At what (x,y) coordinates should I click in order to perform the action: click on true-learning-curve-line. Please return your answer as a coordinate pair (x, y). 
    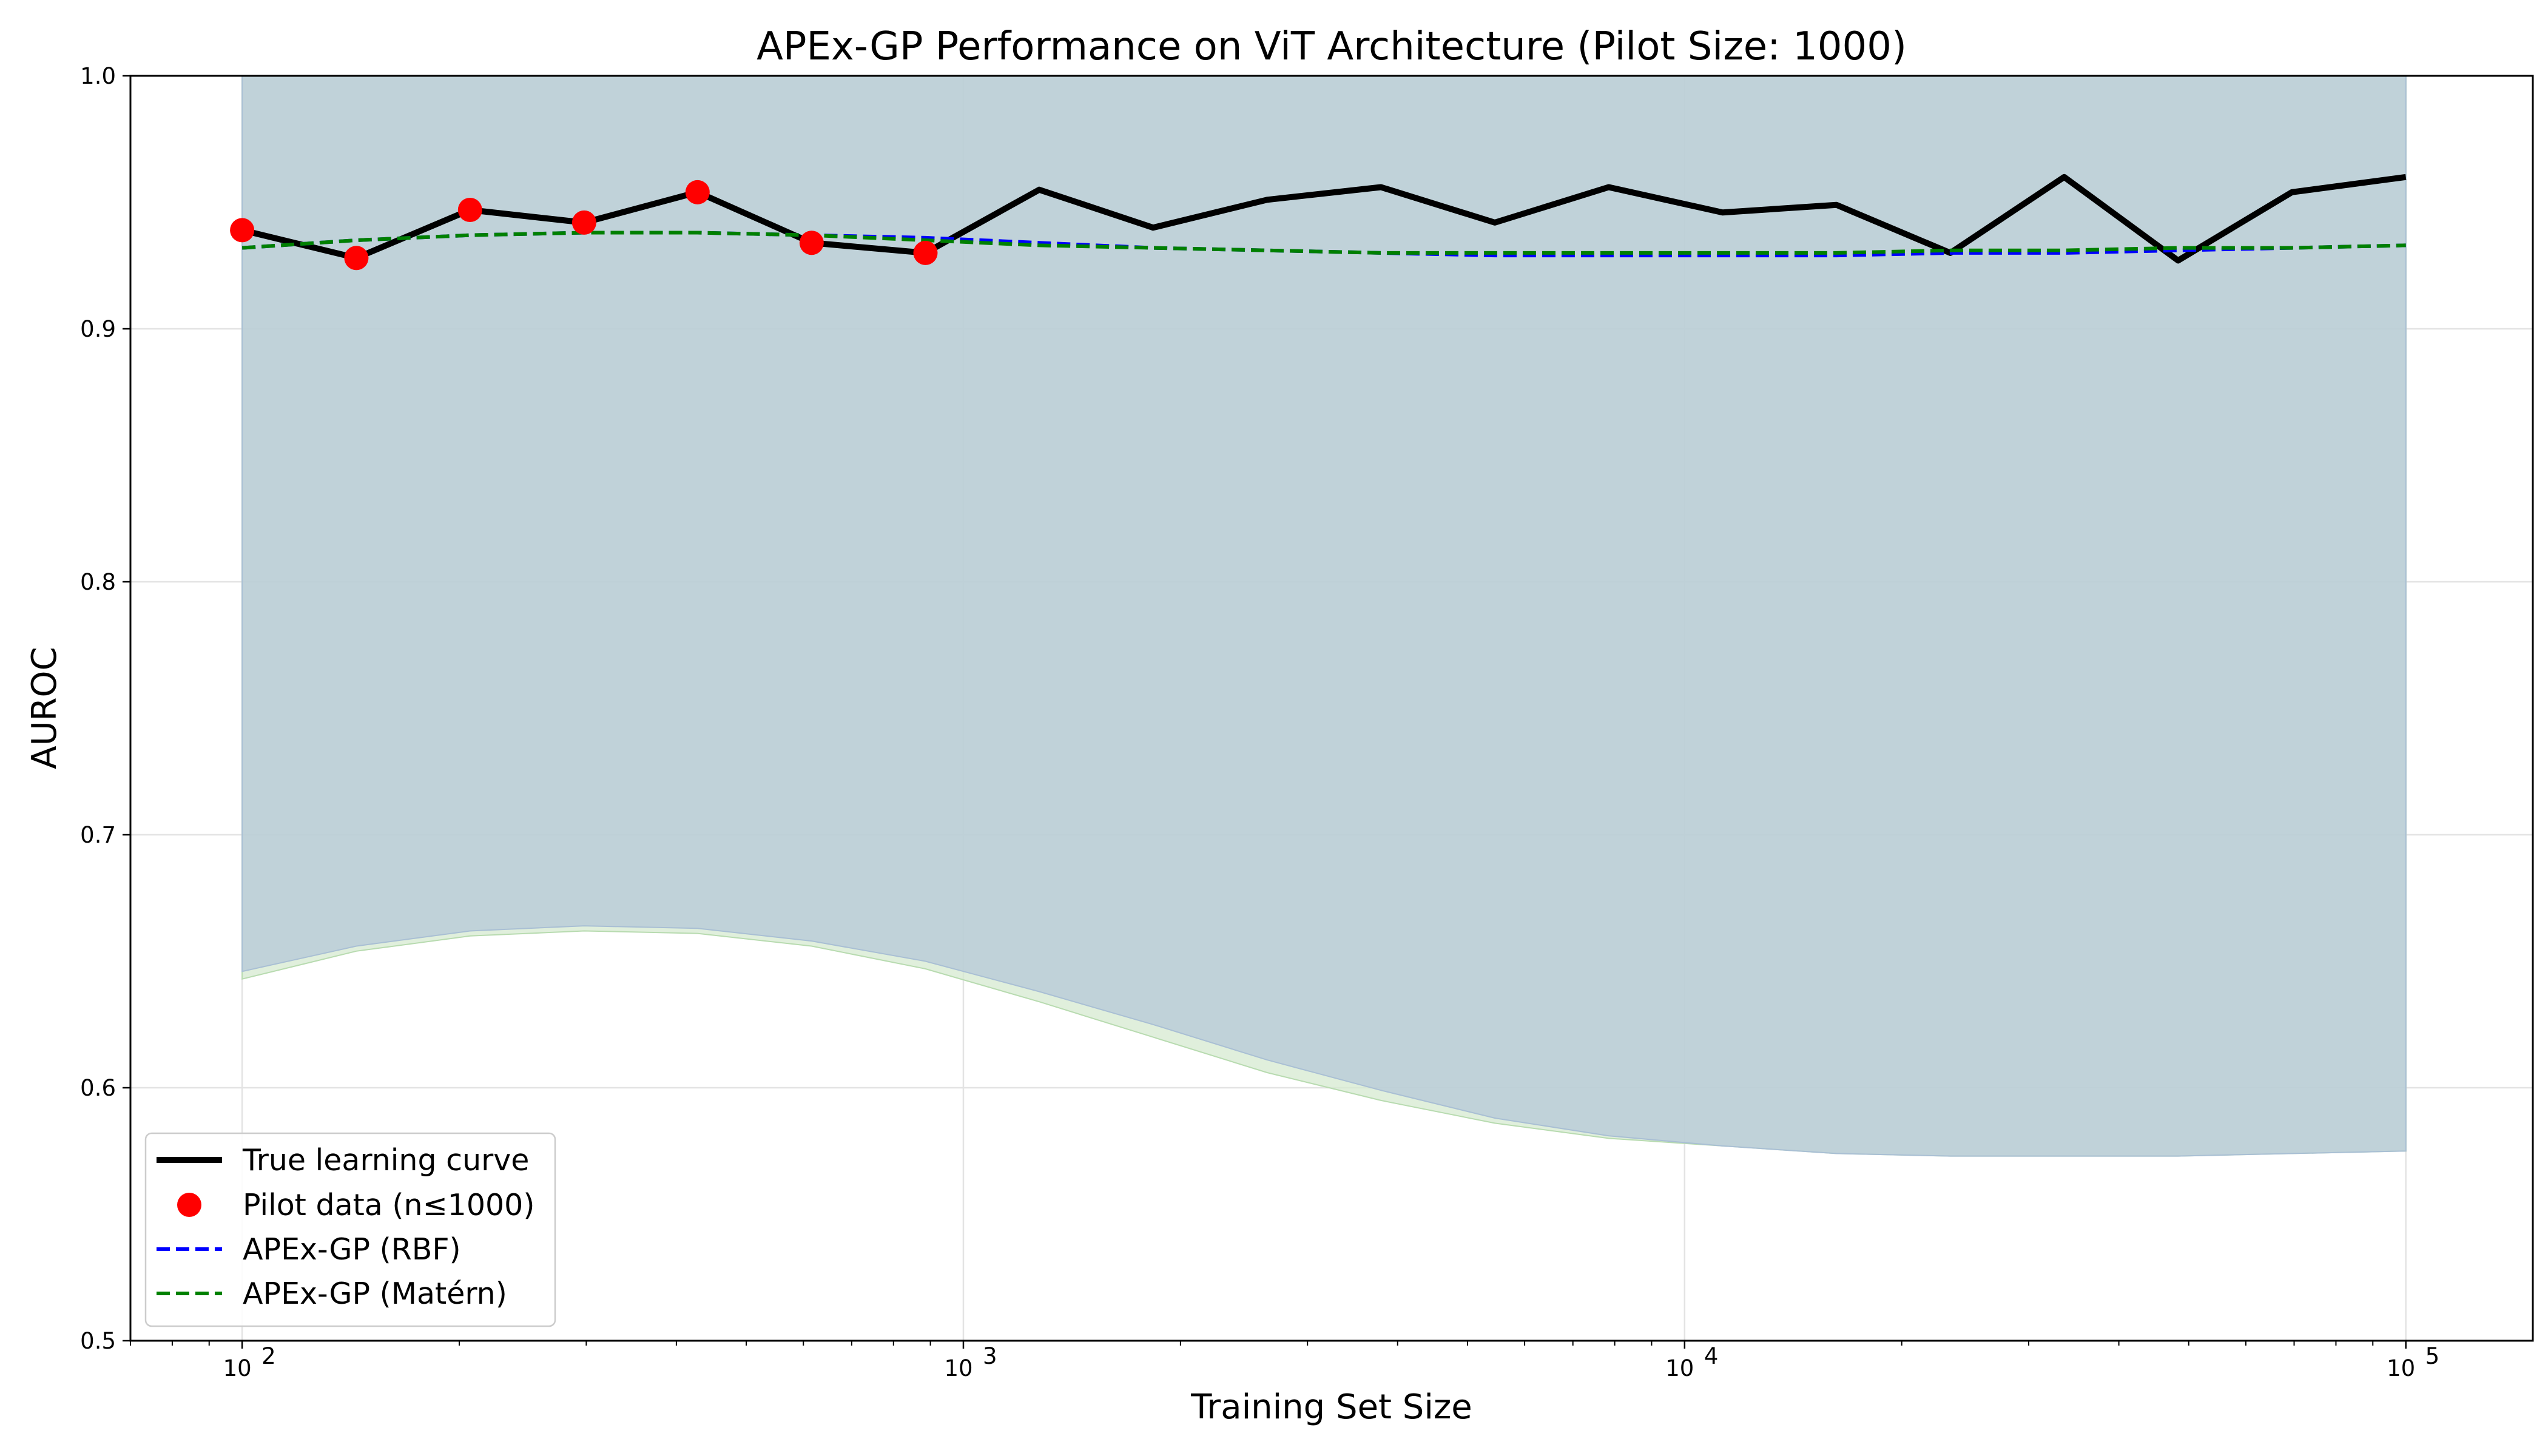
    Looking at the image, I should click on (1324, 219).